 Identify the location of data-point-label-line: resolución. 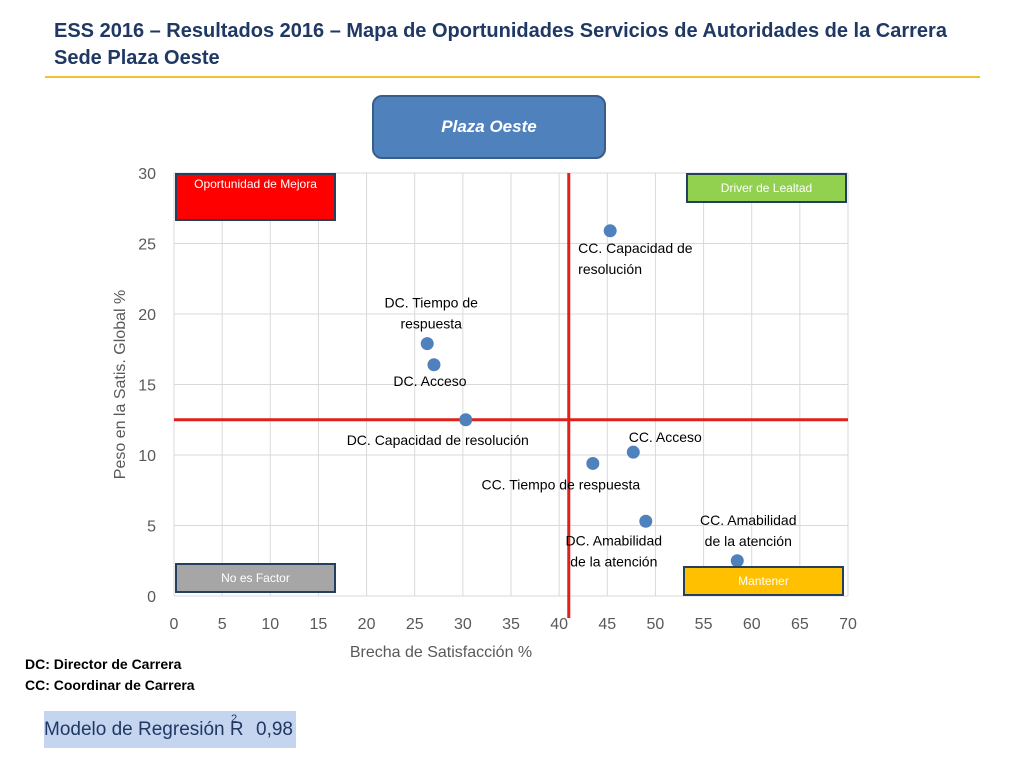
(610, 269).